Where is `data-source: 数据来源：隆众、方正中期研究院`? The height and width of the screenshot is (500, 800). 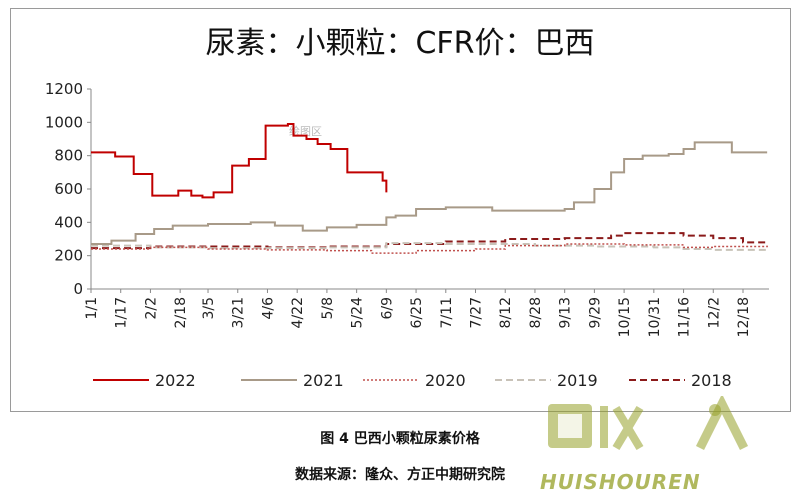 data-source: 数据来源：隆众、方正中期研究院 is located at coordinates (400, 475).